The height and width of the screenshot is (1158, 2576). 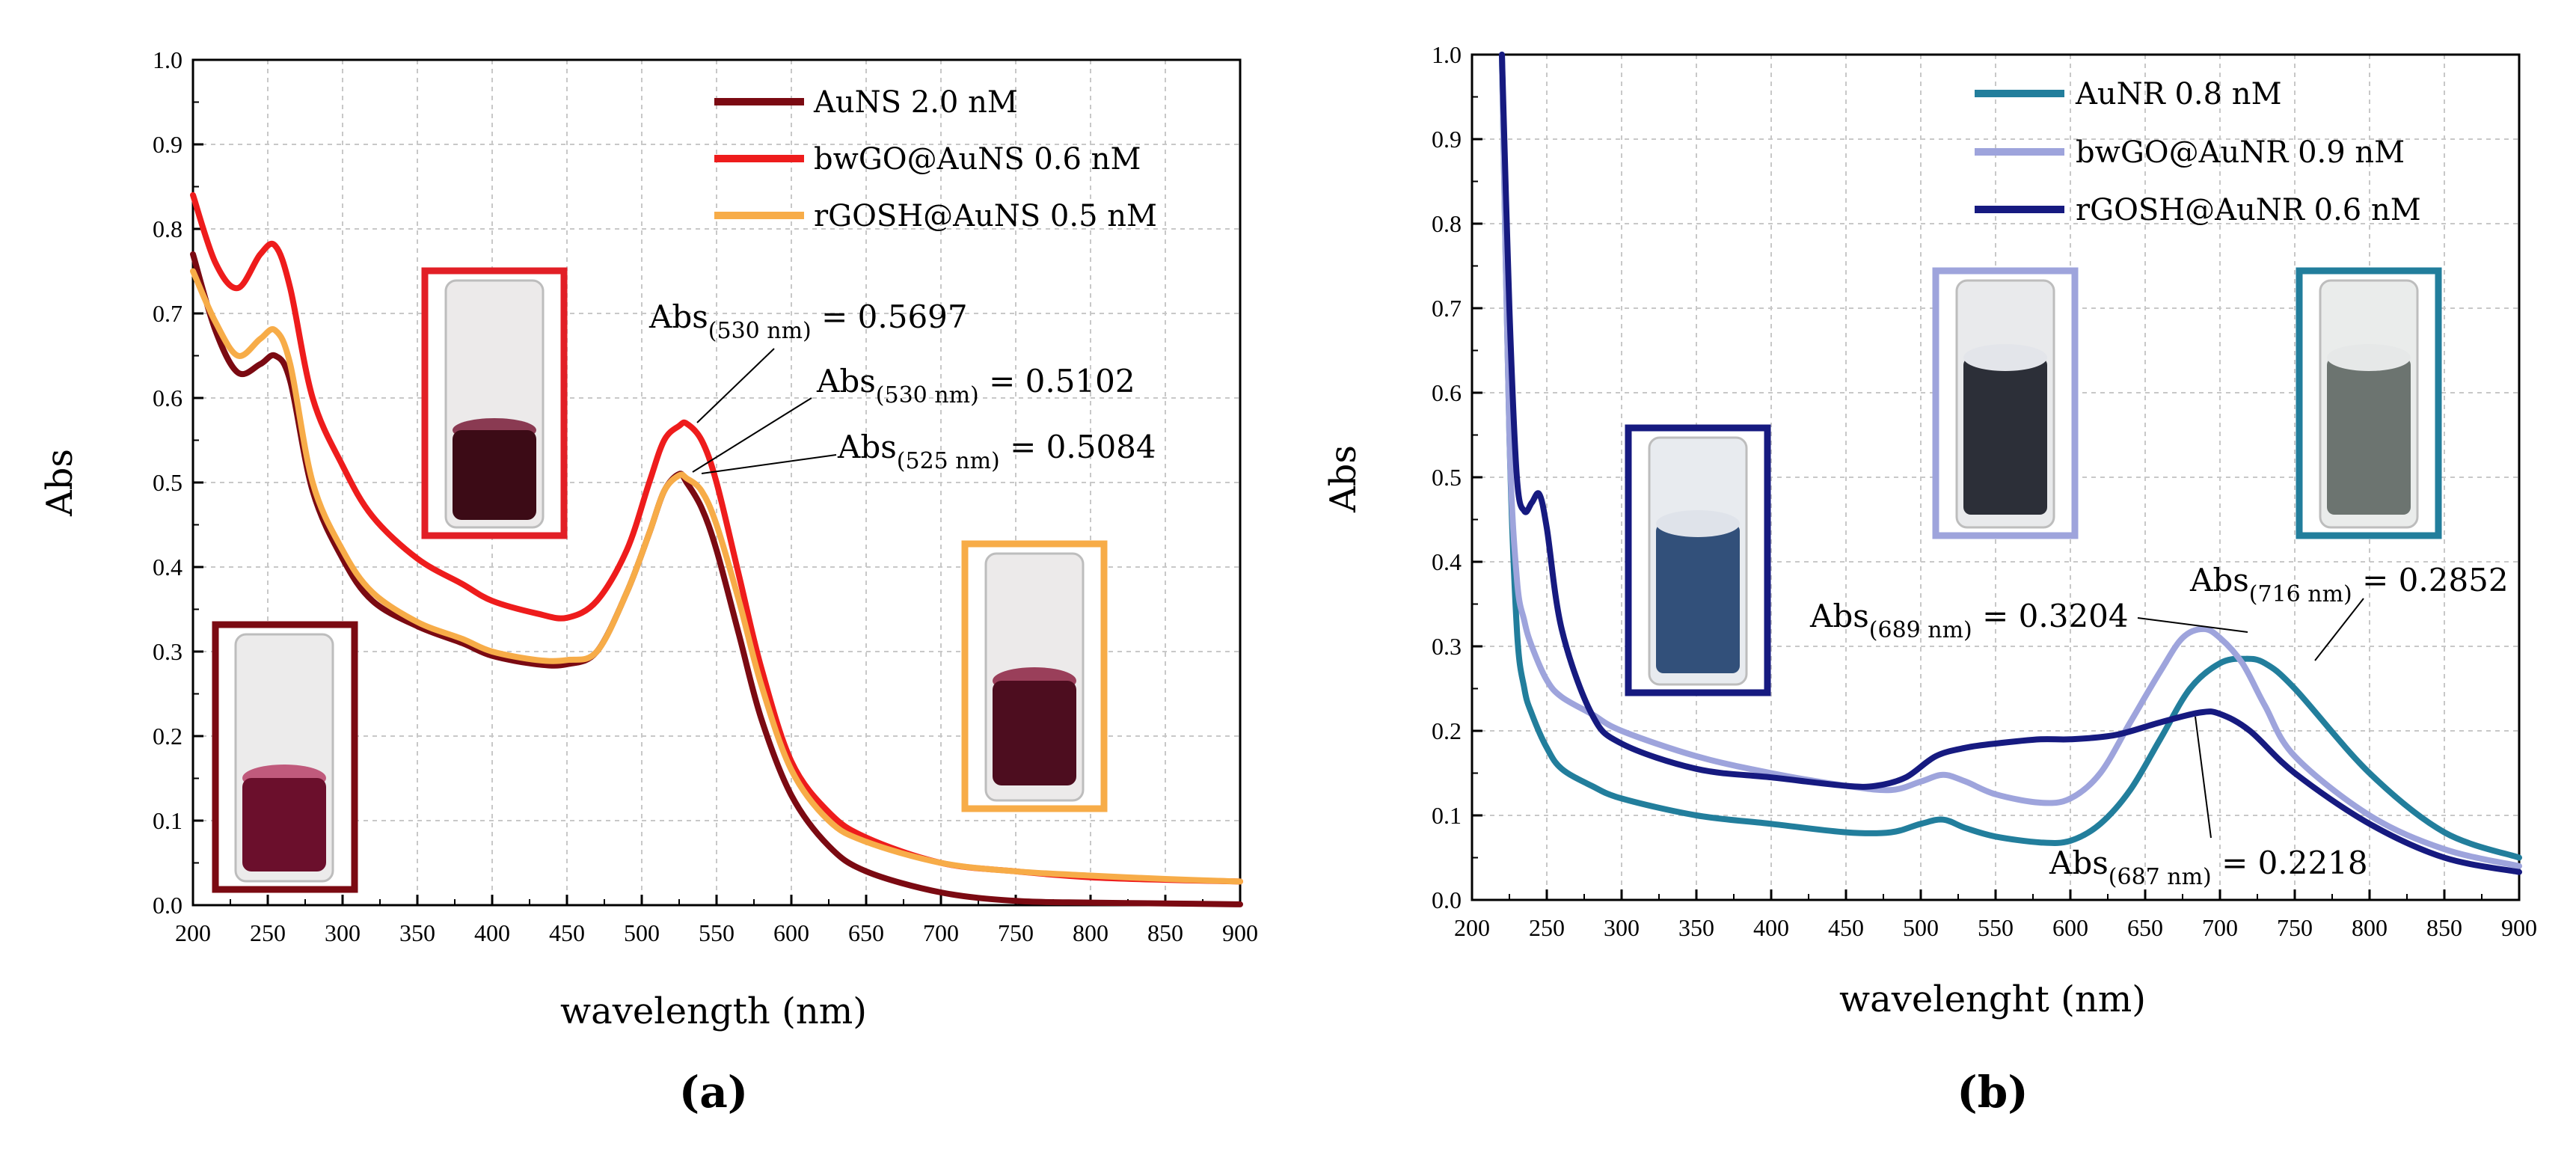 I want to click on b-ytick-label: 0.4, so click(x=1447, y=561).